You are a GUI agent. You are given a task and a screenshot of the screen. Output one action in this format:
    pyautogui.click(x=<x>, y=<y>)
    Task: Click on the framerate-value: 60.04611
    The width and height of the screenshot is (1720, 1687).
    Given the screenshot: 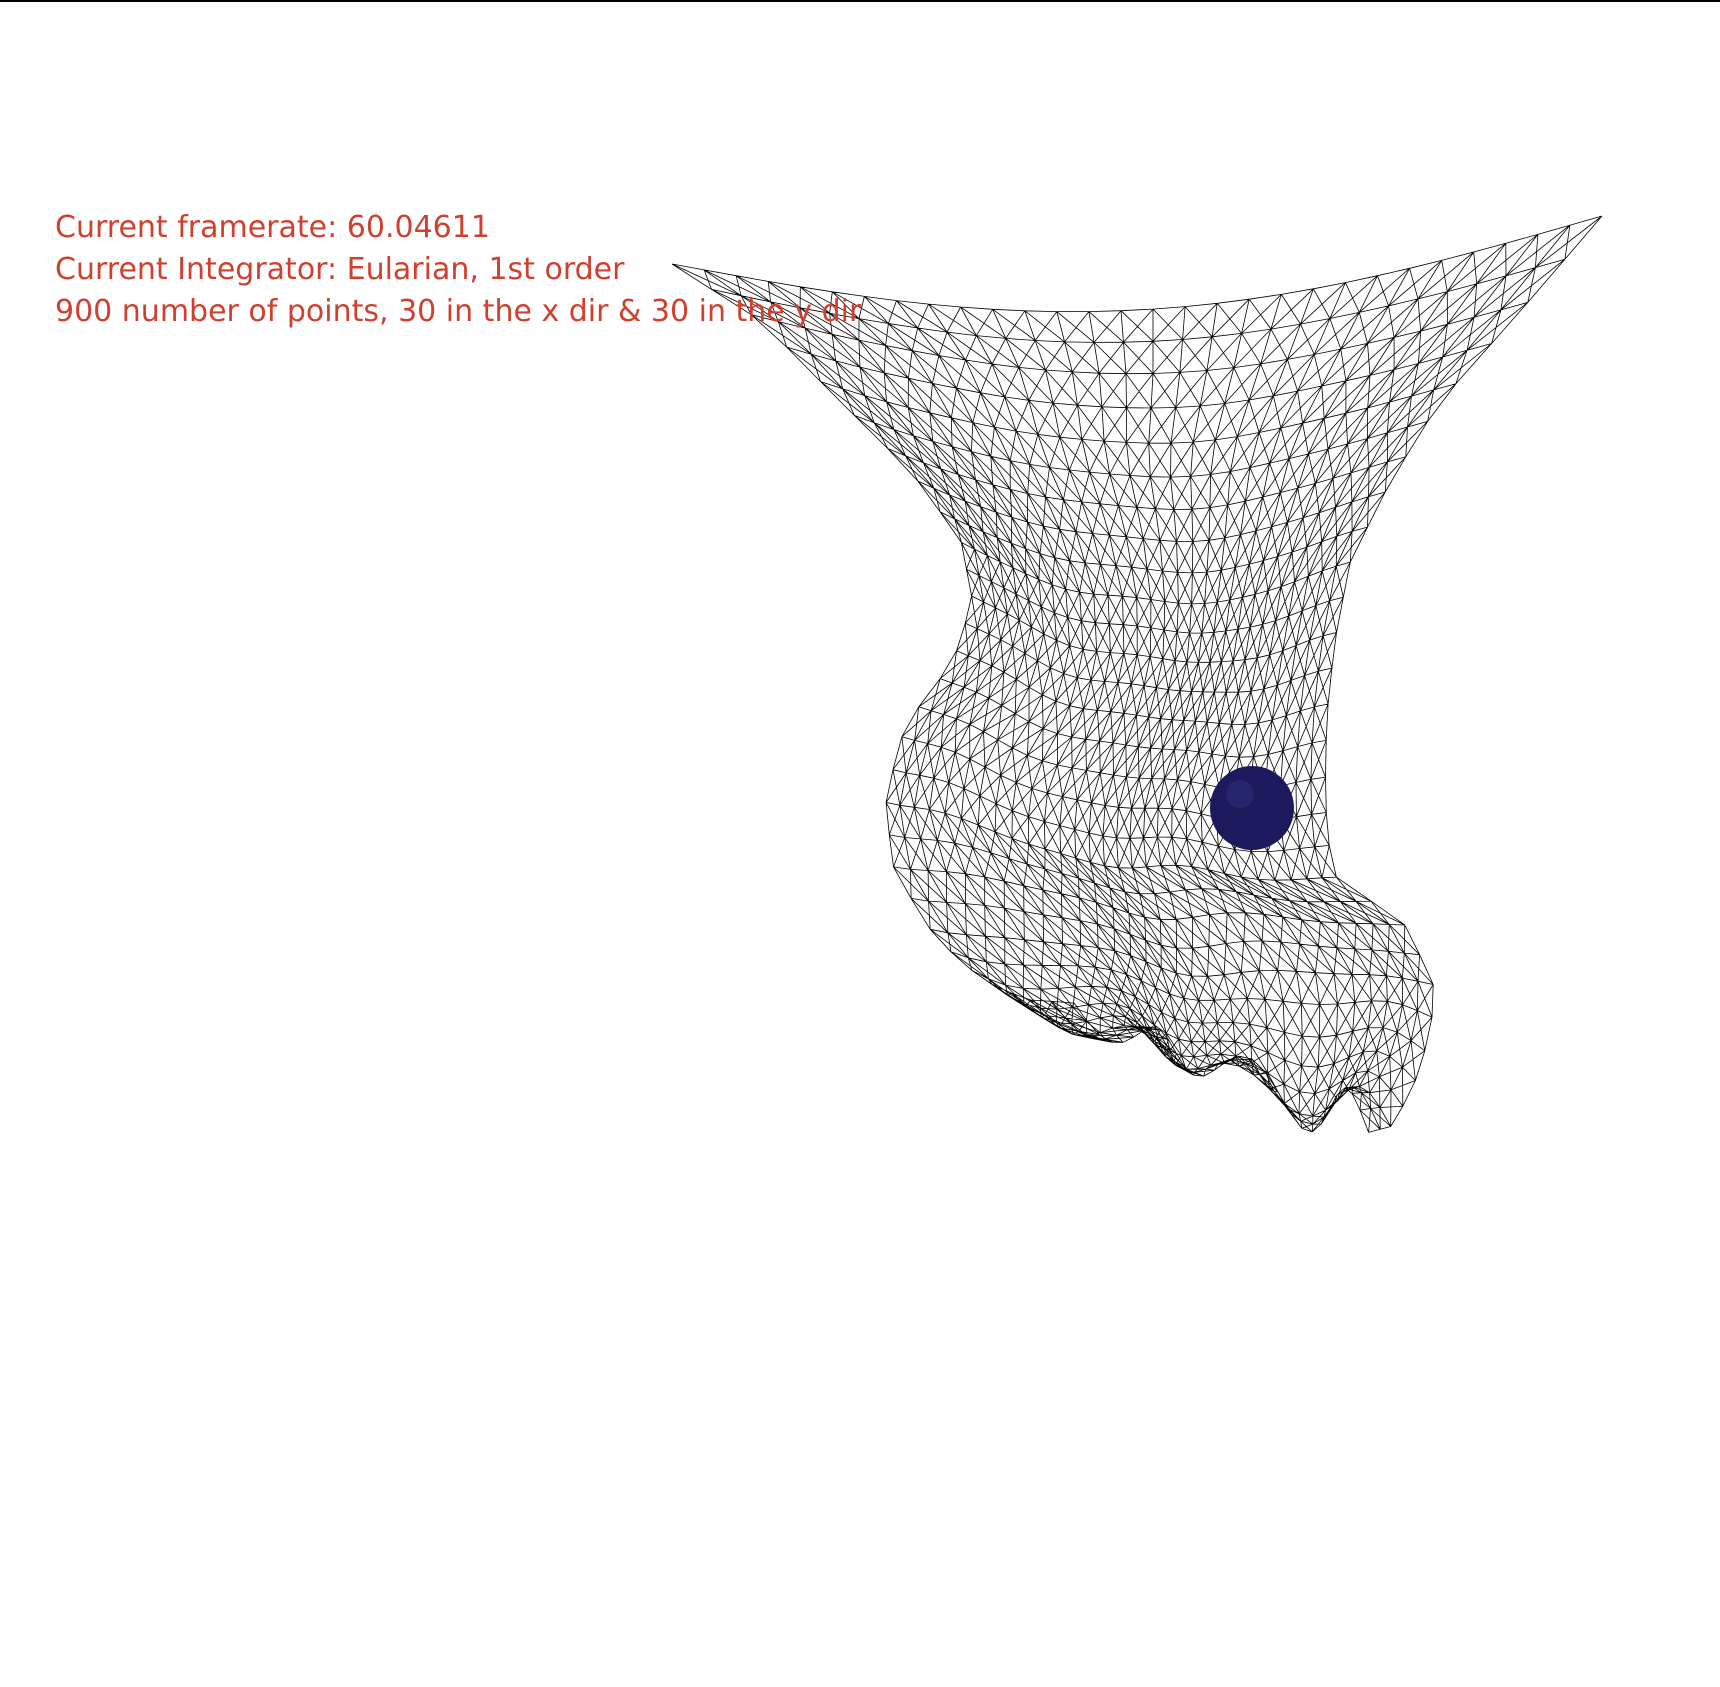 What is the action you would take?
    pyautogui.click(x=418, y=227)
    